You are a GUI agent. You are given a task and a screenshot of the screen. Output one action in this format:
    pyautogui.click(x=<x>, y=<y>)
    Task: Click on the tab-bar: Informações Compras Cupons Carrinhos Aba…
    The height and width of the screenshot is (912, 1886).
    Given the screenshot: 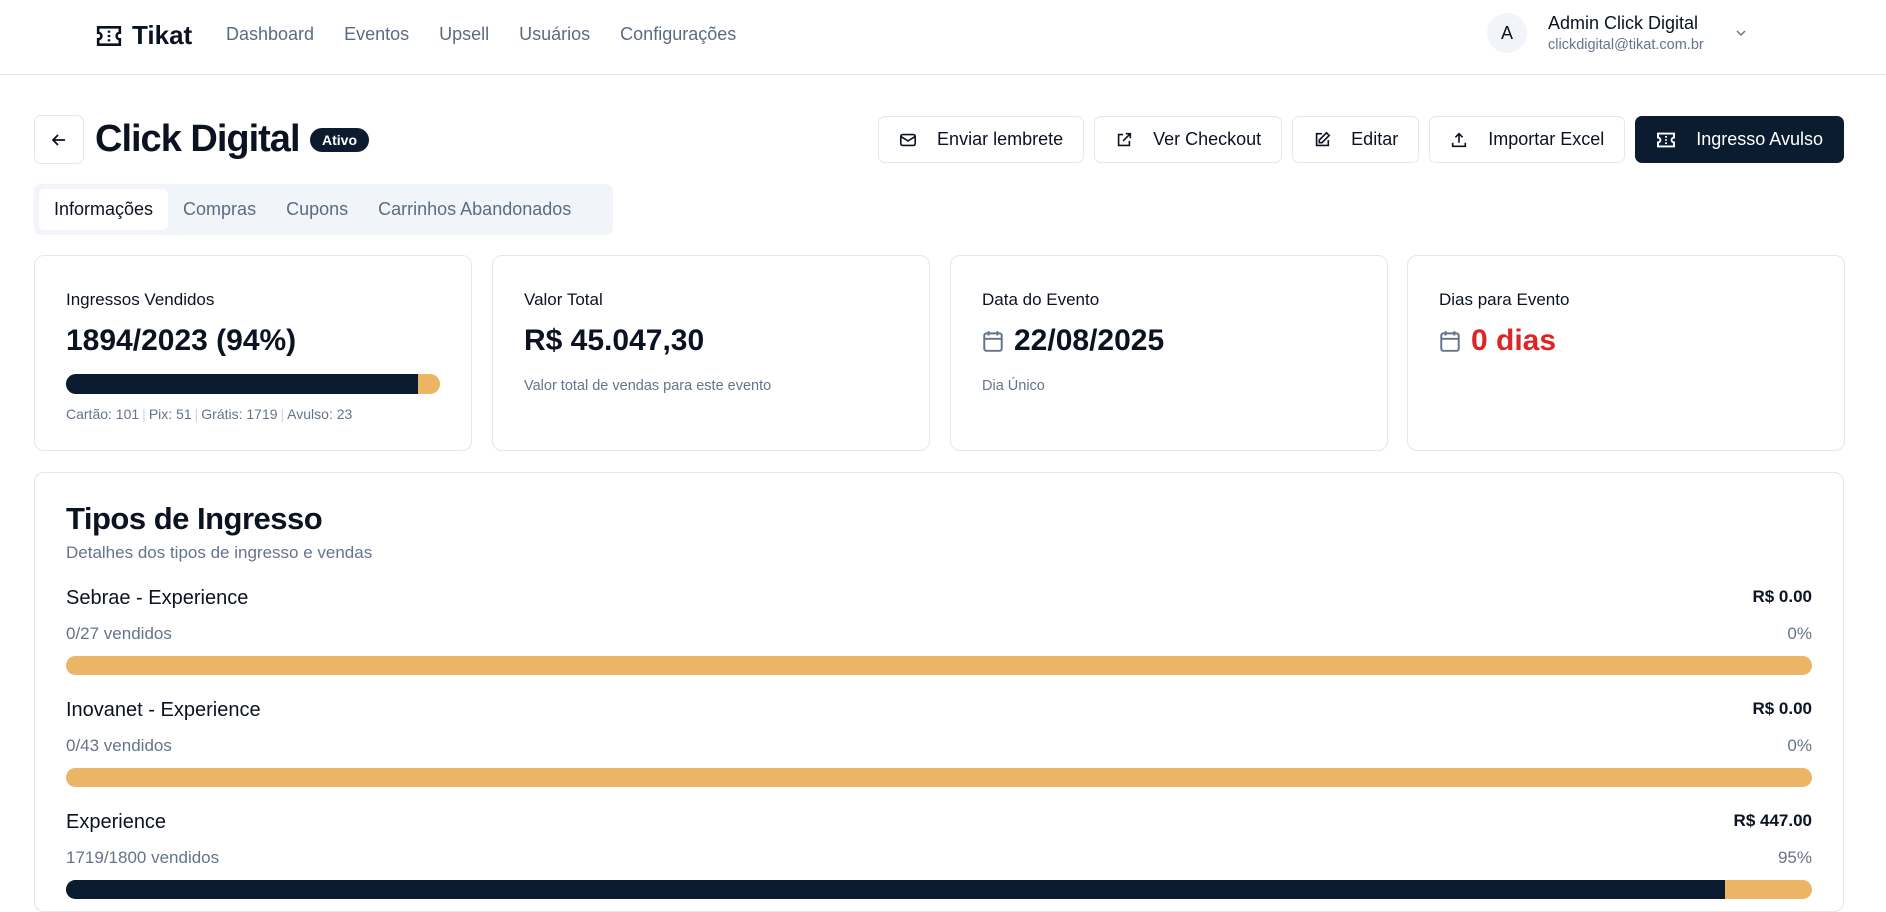 What is the action you would take?
    pyautogui.click(x=323, y=209)
    